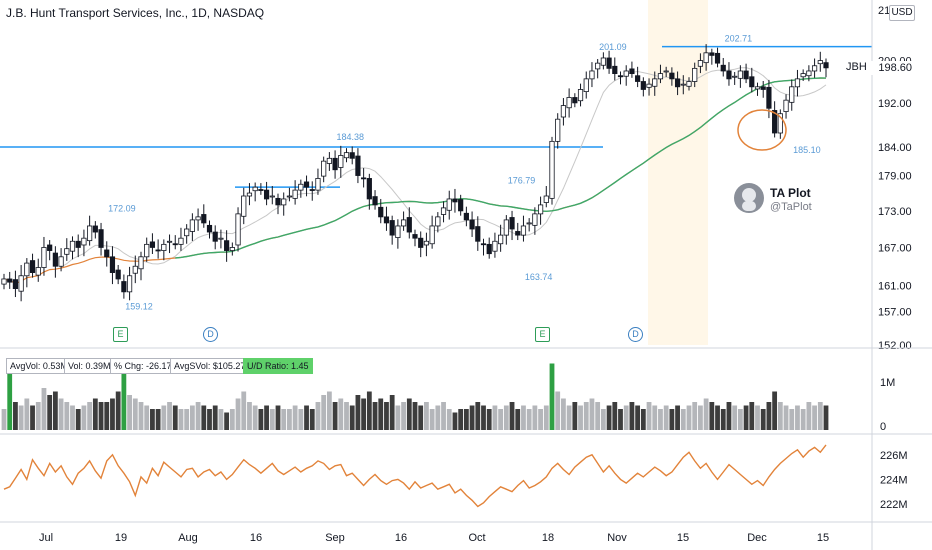  I want to click on time-tick-label: Oct, so click(476, 538).